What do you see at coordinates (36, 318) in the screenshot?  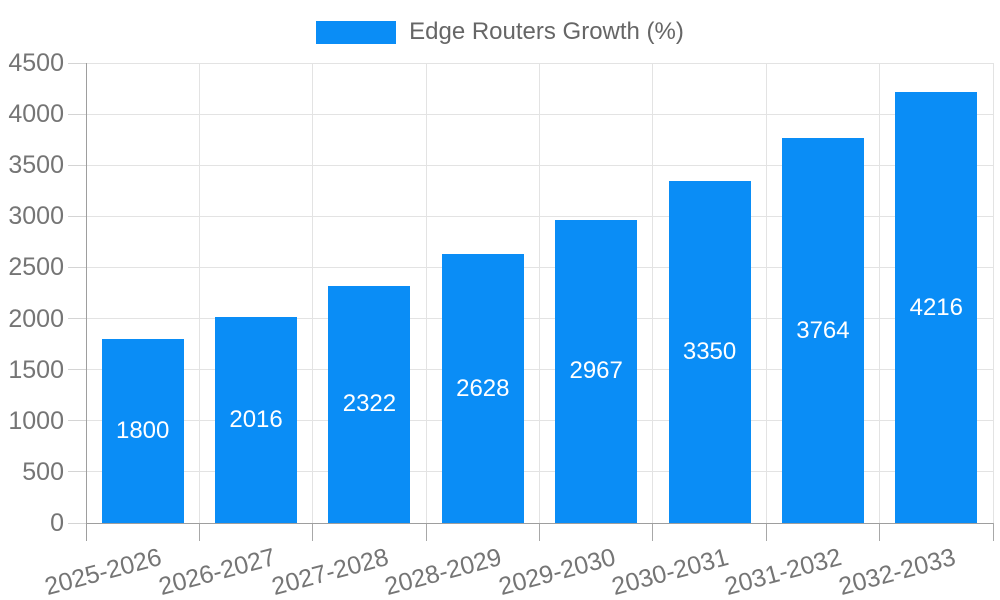 I see `y-axis-label: 2000` at bounding box center [36, 318].